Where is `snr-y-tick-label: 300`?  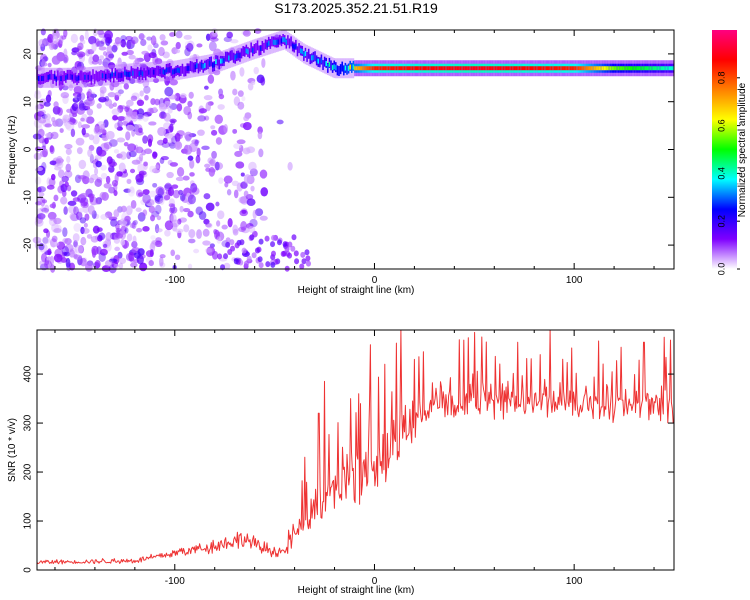 snr-y-tick-label: 300 is located at coordinates (28, 422).